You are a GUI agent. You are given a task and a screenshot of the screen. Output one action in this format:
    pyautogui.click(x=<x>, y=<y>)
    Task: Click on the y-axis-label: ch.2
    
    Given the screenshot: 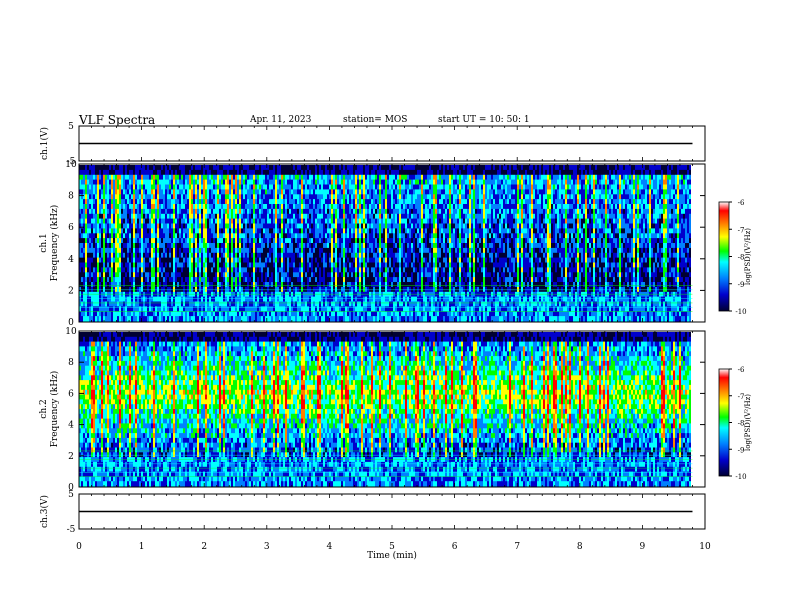 What is the action you would take?
    pyautogui.click(x=44, y=408)
    